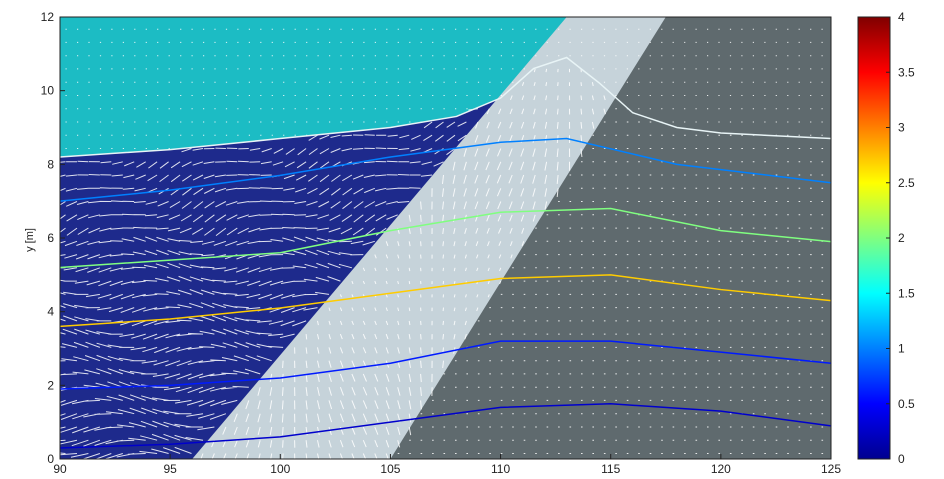 This screenshot has height=479, width=944. I want to click on colorbar-tick-label: 1, so click(901, 349).